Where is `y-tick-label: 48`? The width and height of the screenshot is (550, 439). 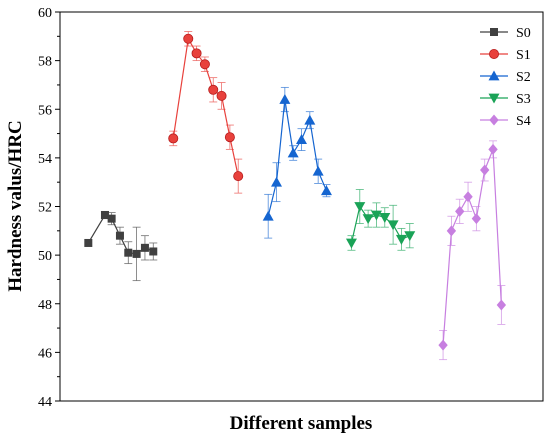
y-tick-label: 48 is located at coordinates (45, 305).